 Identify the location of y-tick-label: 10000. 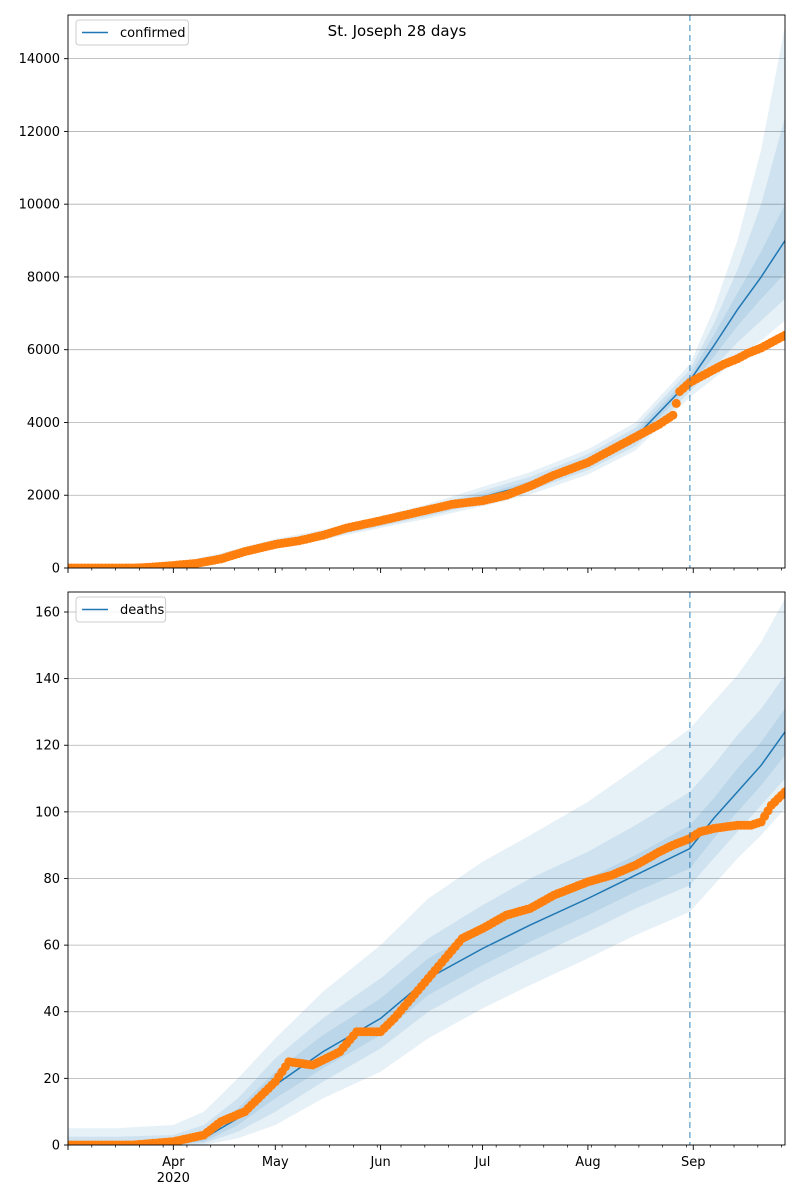
(39, 205).